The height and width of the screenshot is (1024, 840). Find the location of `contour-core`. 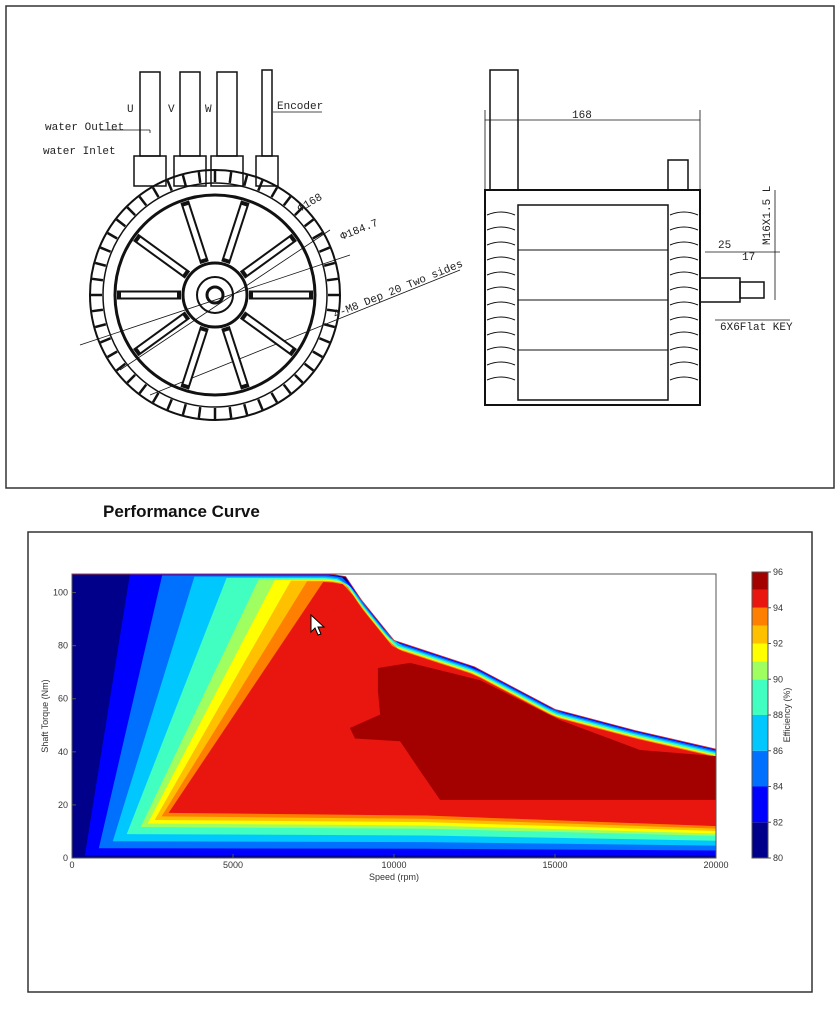

contour-core is located at coordinates (532, 731).